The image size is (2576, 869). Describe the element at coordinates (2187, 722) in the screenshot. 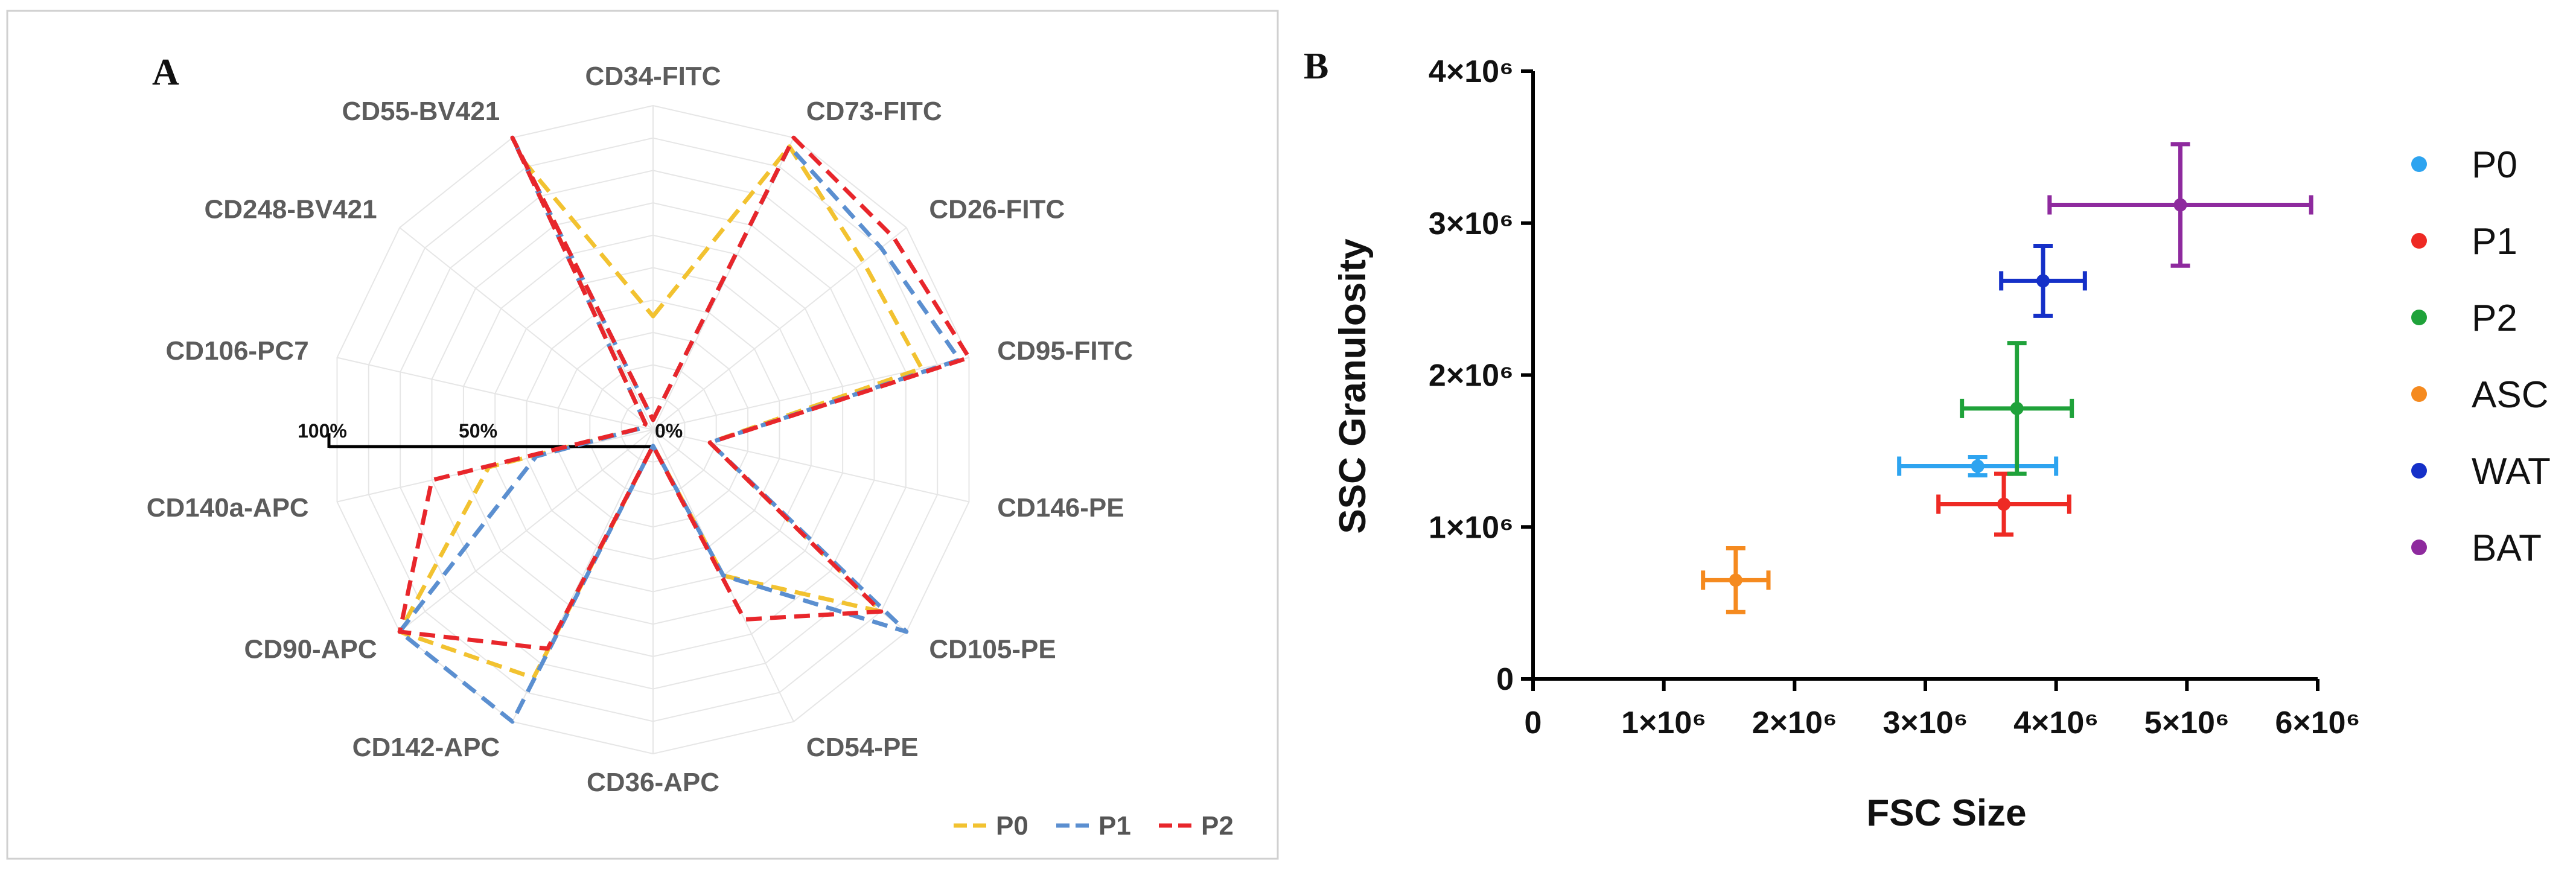

I see `x-tick-label: 5×10⁶` at that location.